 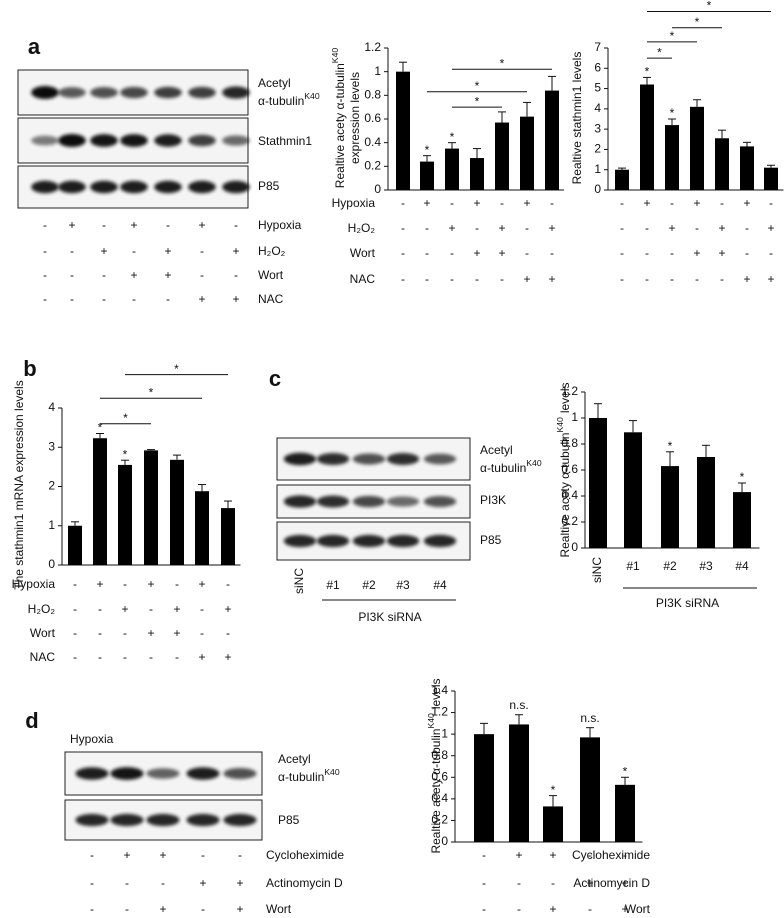 I want to click on y-axis-label: Realtive acety α-tubulinK40, so click(x=338, y=118).